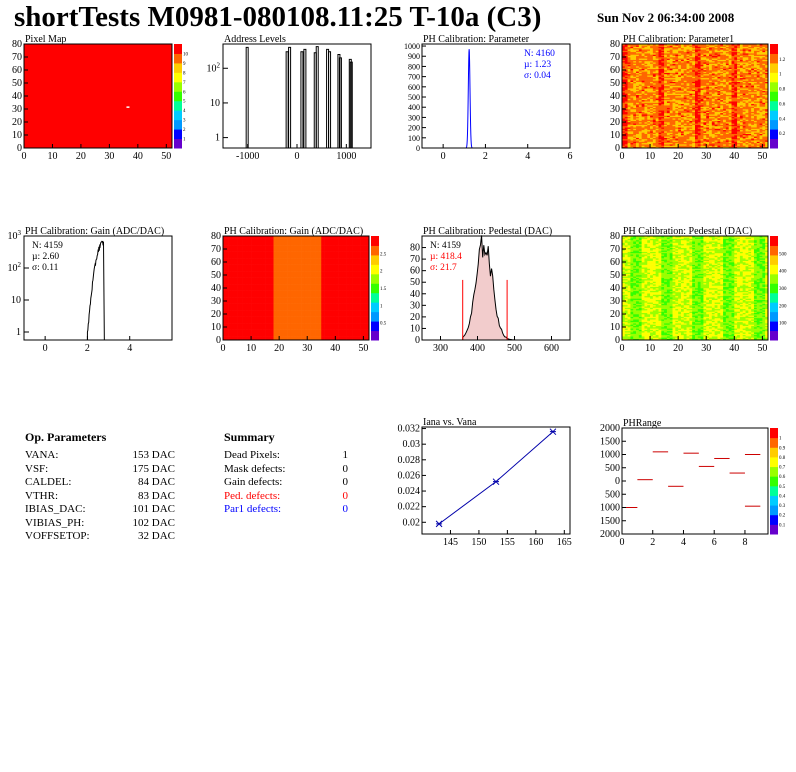 This screenshot has height=772, width=796. What do you see at coordinates (184, 73) in the screenshot?
I see `colorbar-label: 8` at bounding box center [184, 73].